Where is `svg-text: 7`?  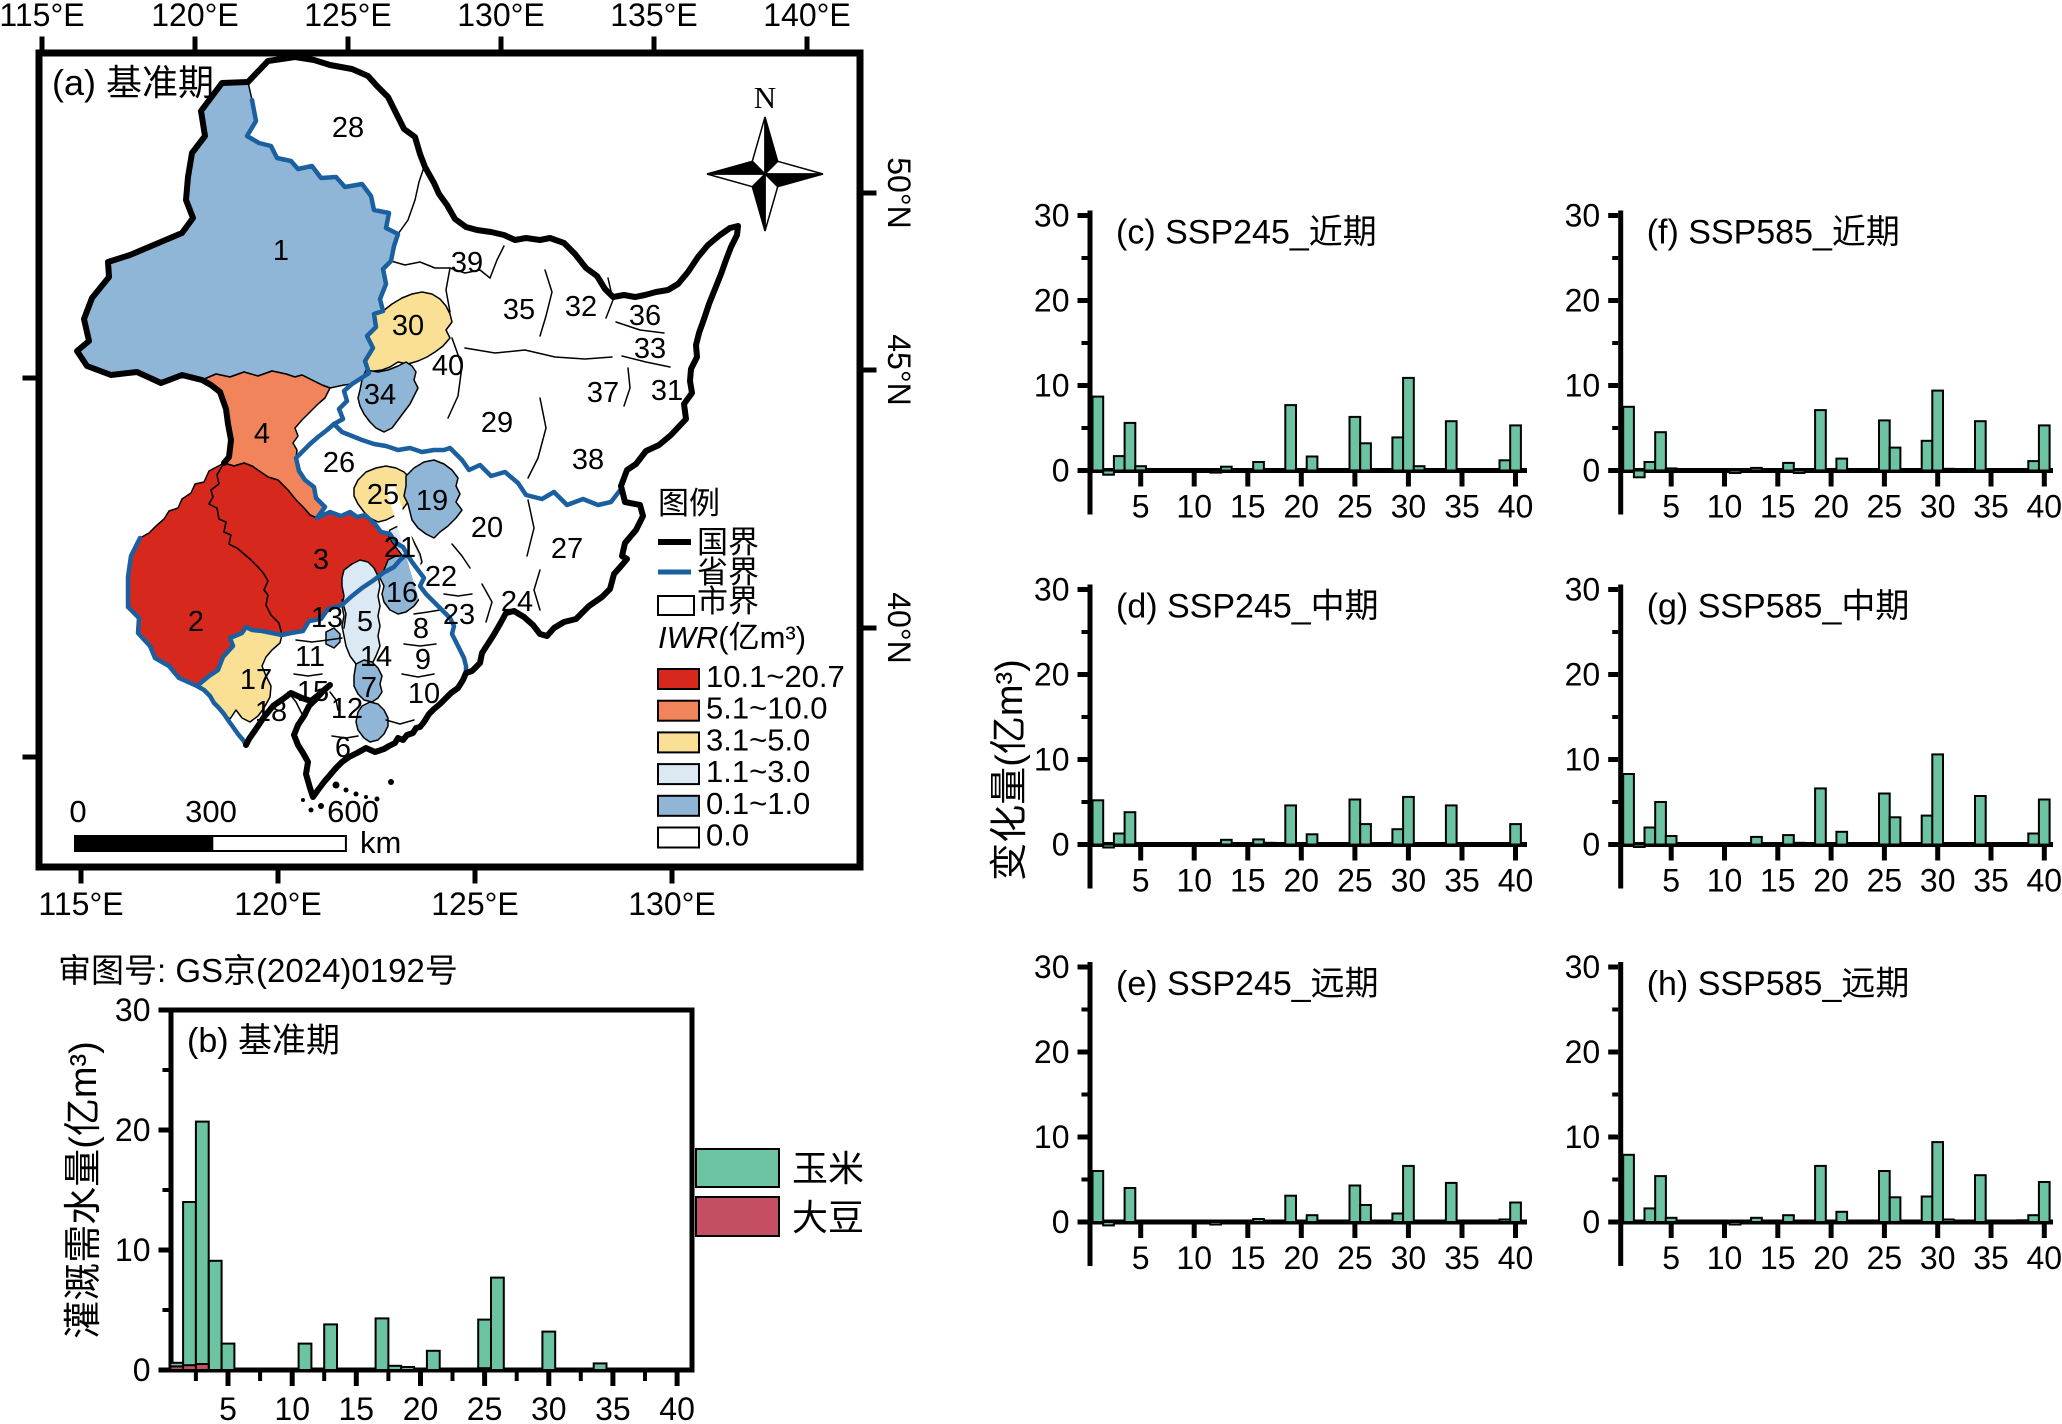 svg-text: 7 is located at coordinates (369, 688).